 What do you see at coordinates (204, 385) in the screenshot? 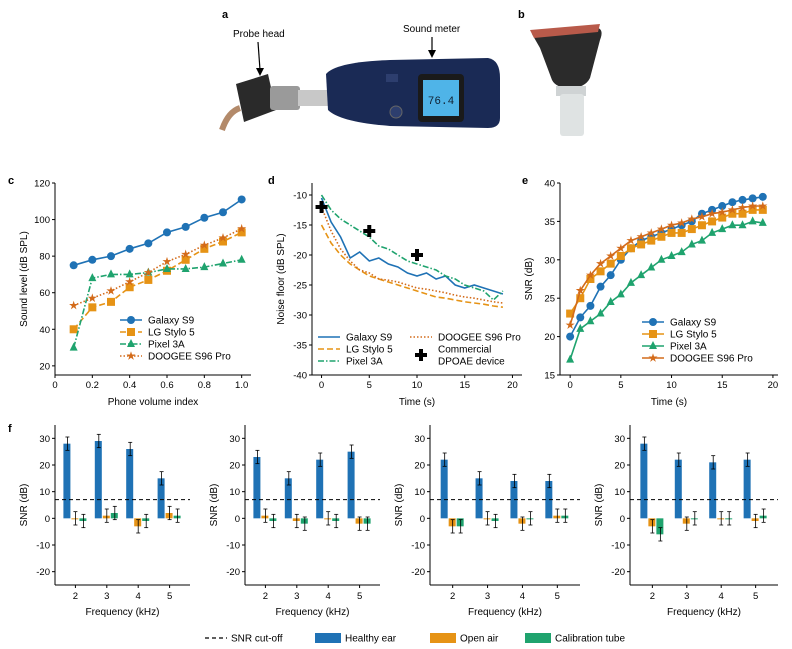
I see `x-tick-label: 0.8` at bounding box center [204, 385].